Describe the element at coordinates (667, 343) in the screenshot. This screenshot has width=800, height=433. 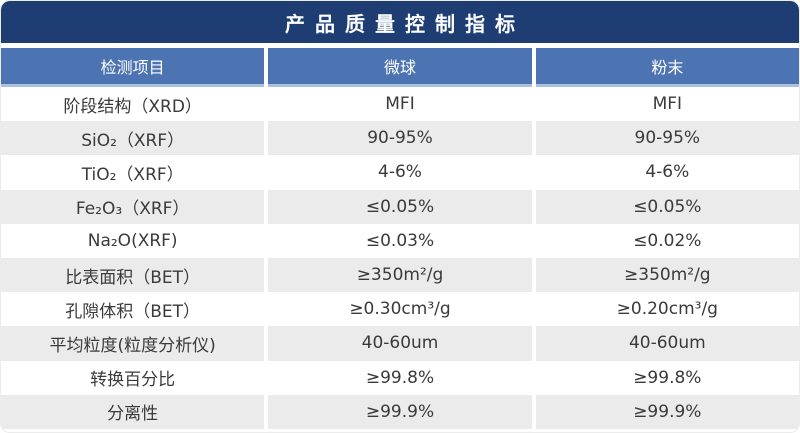
I see `row-powder-value: 40-60um` at that location.